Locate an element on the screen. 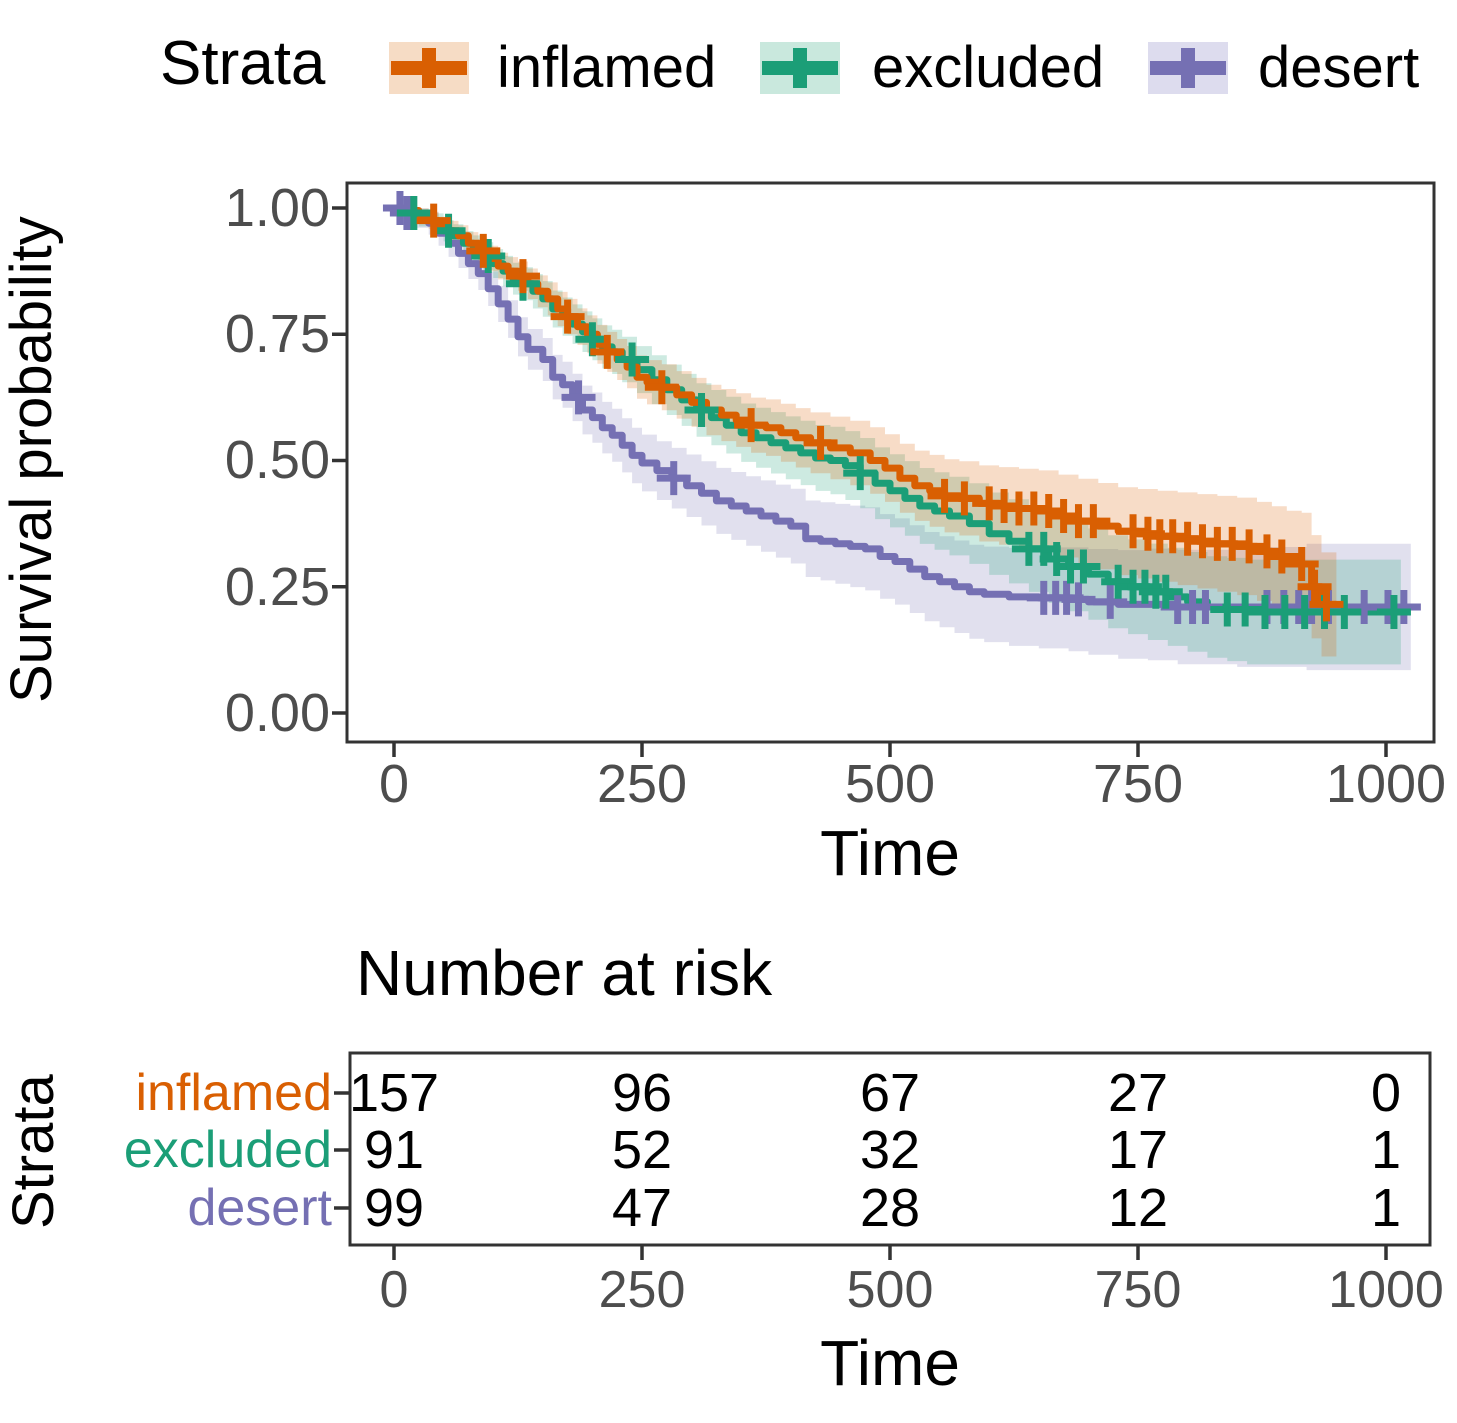 The width and height of the screenshot is (1457, 1423). inflamed-key-vbar is located at coordinates (429, 68).